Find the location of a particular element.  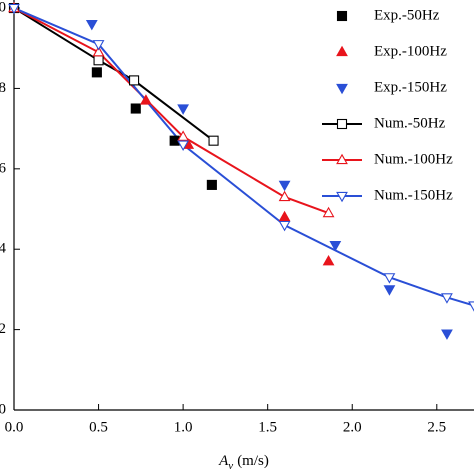

x-label-subscript: v is located at coordinates (230, 466).